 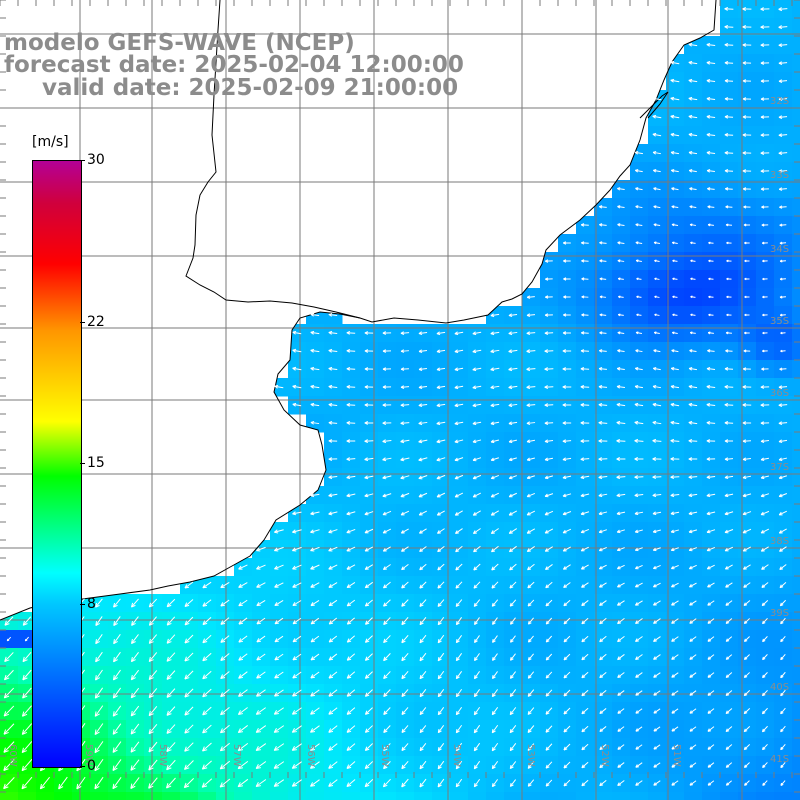 What do you see at coordinates (780, 101) in the screenshot?
I see `latitude-label: 32S` at bounding box center [780, 101].